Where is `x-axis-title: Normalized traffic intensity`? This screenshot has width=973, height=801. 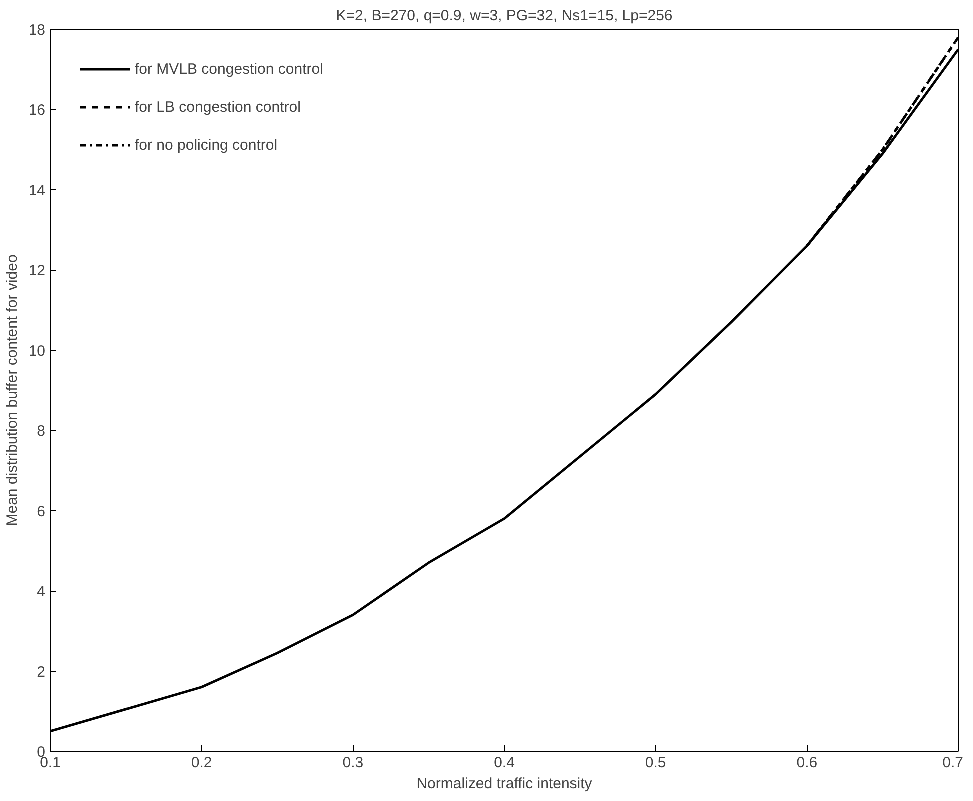 x-axis-title: Normalized traffic intensity is located at coordinates (504, 784).